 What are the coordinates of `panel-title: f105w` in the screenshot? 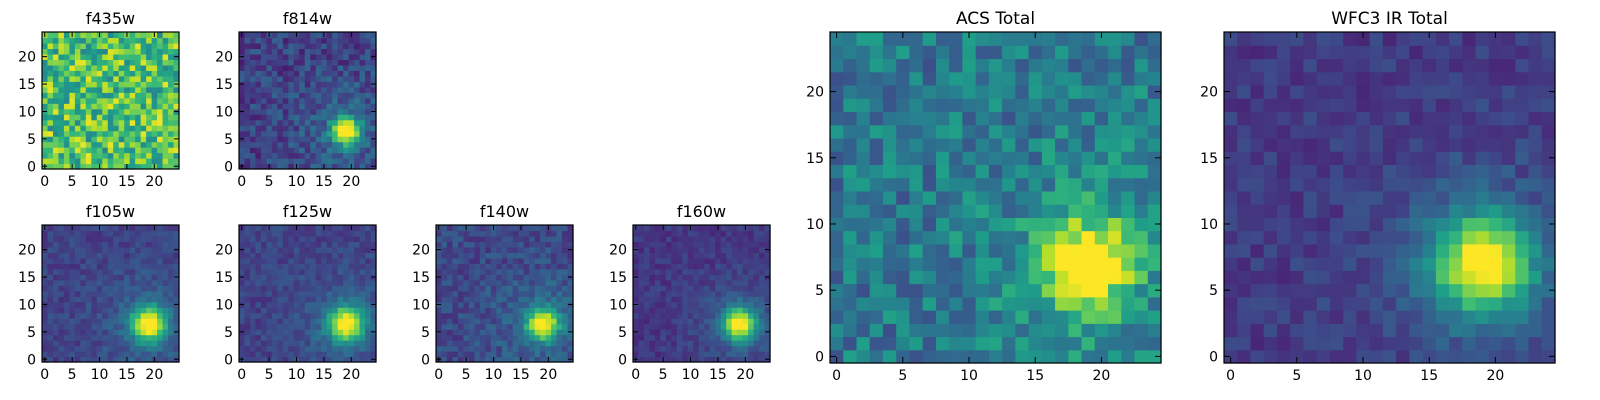 It's located at (110, 211).